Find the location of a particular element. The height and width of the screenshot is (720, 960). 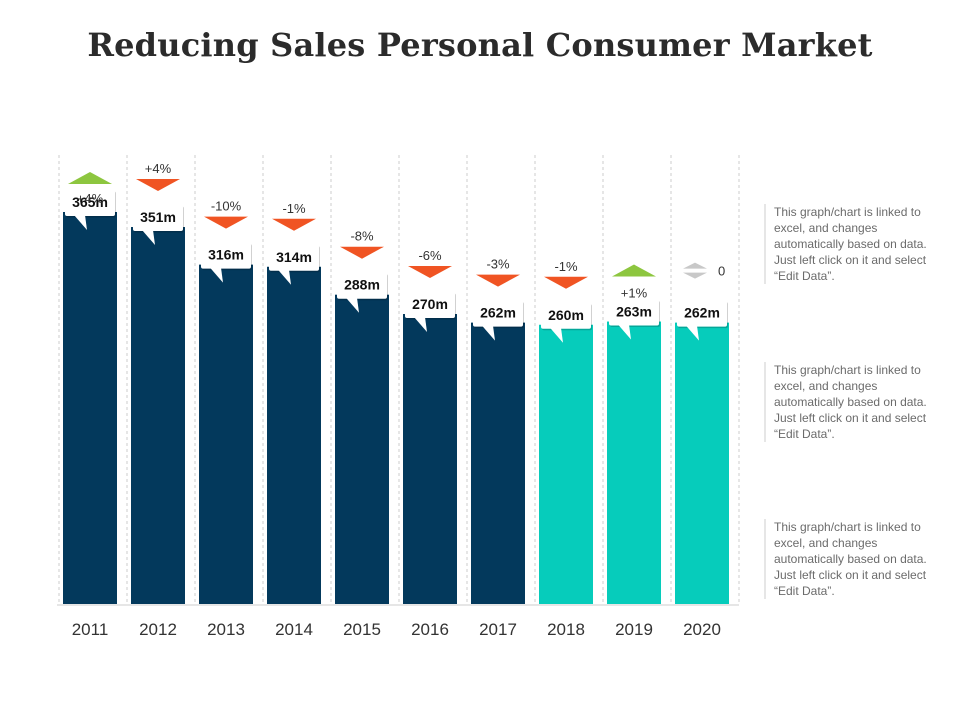

data-label: 270m is located at coordinates (430, 304).